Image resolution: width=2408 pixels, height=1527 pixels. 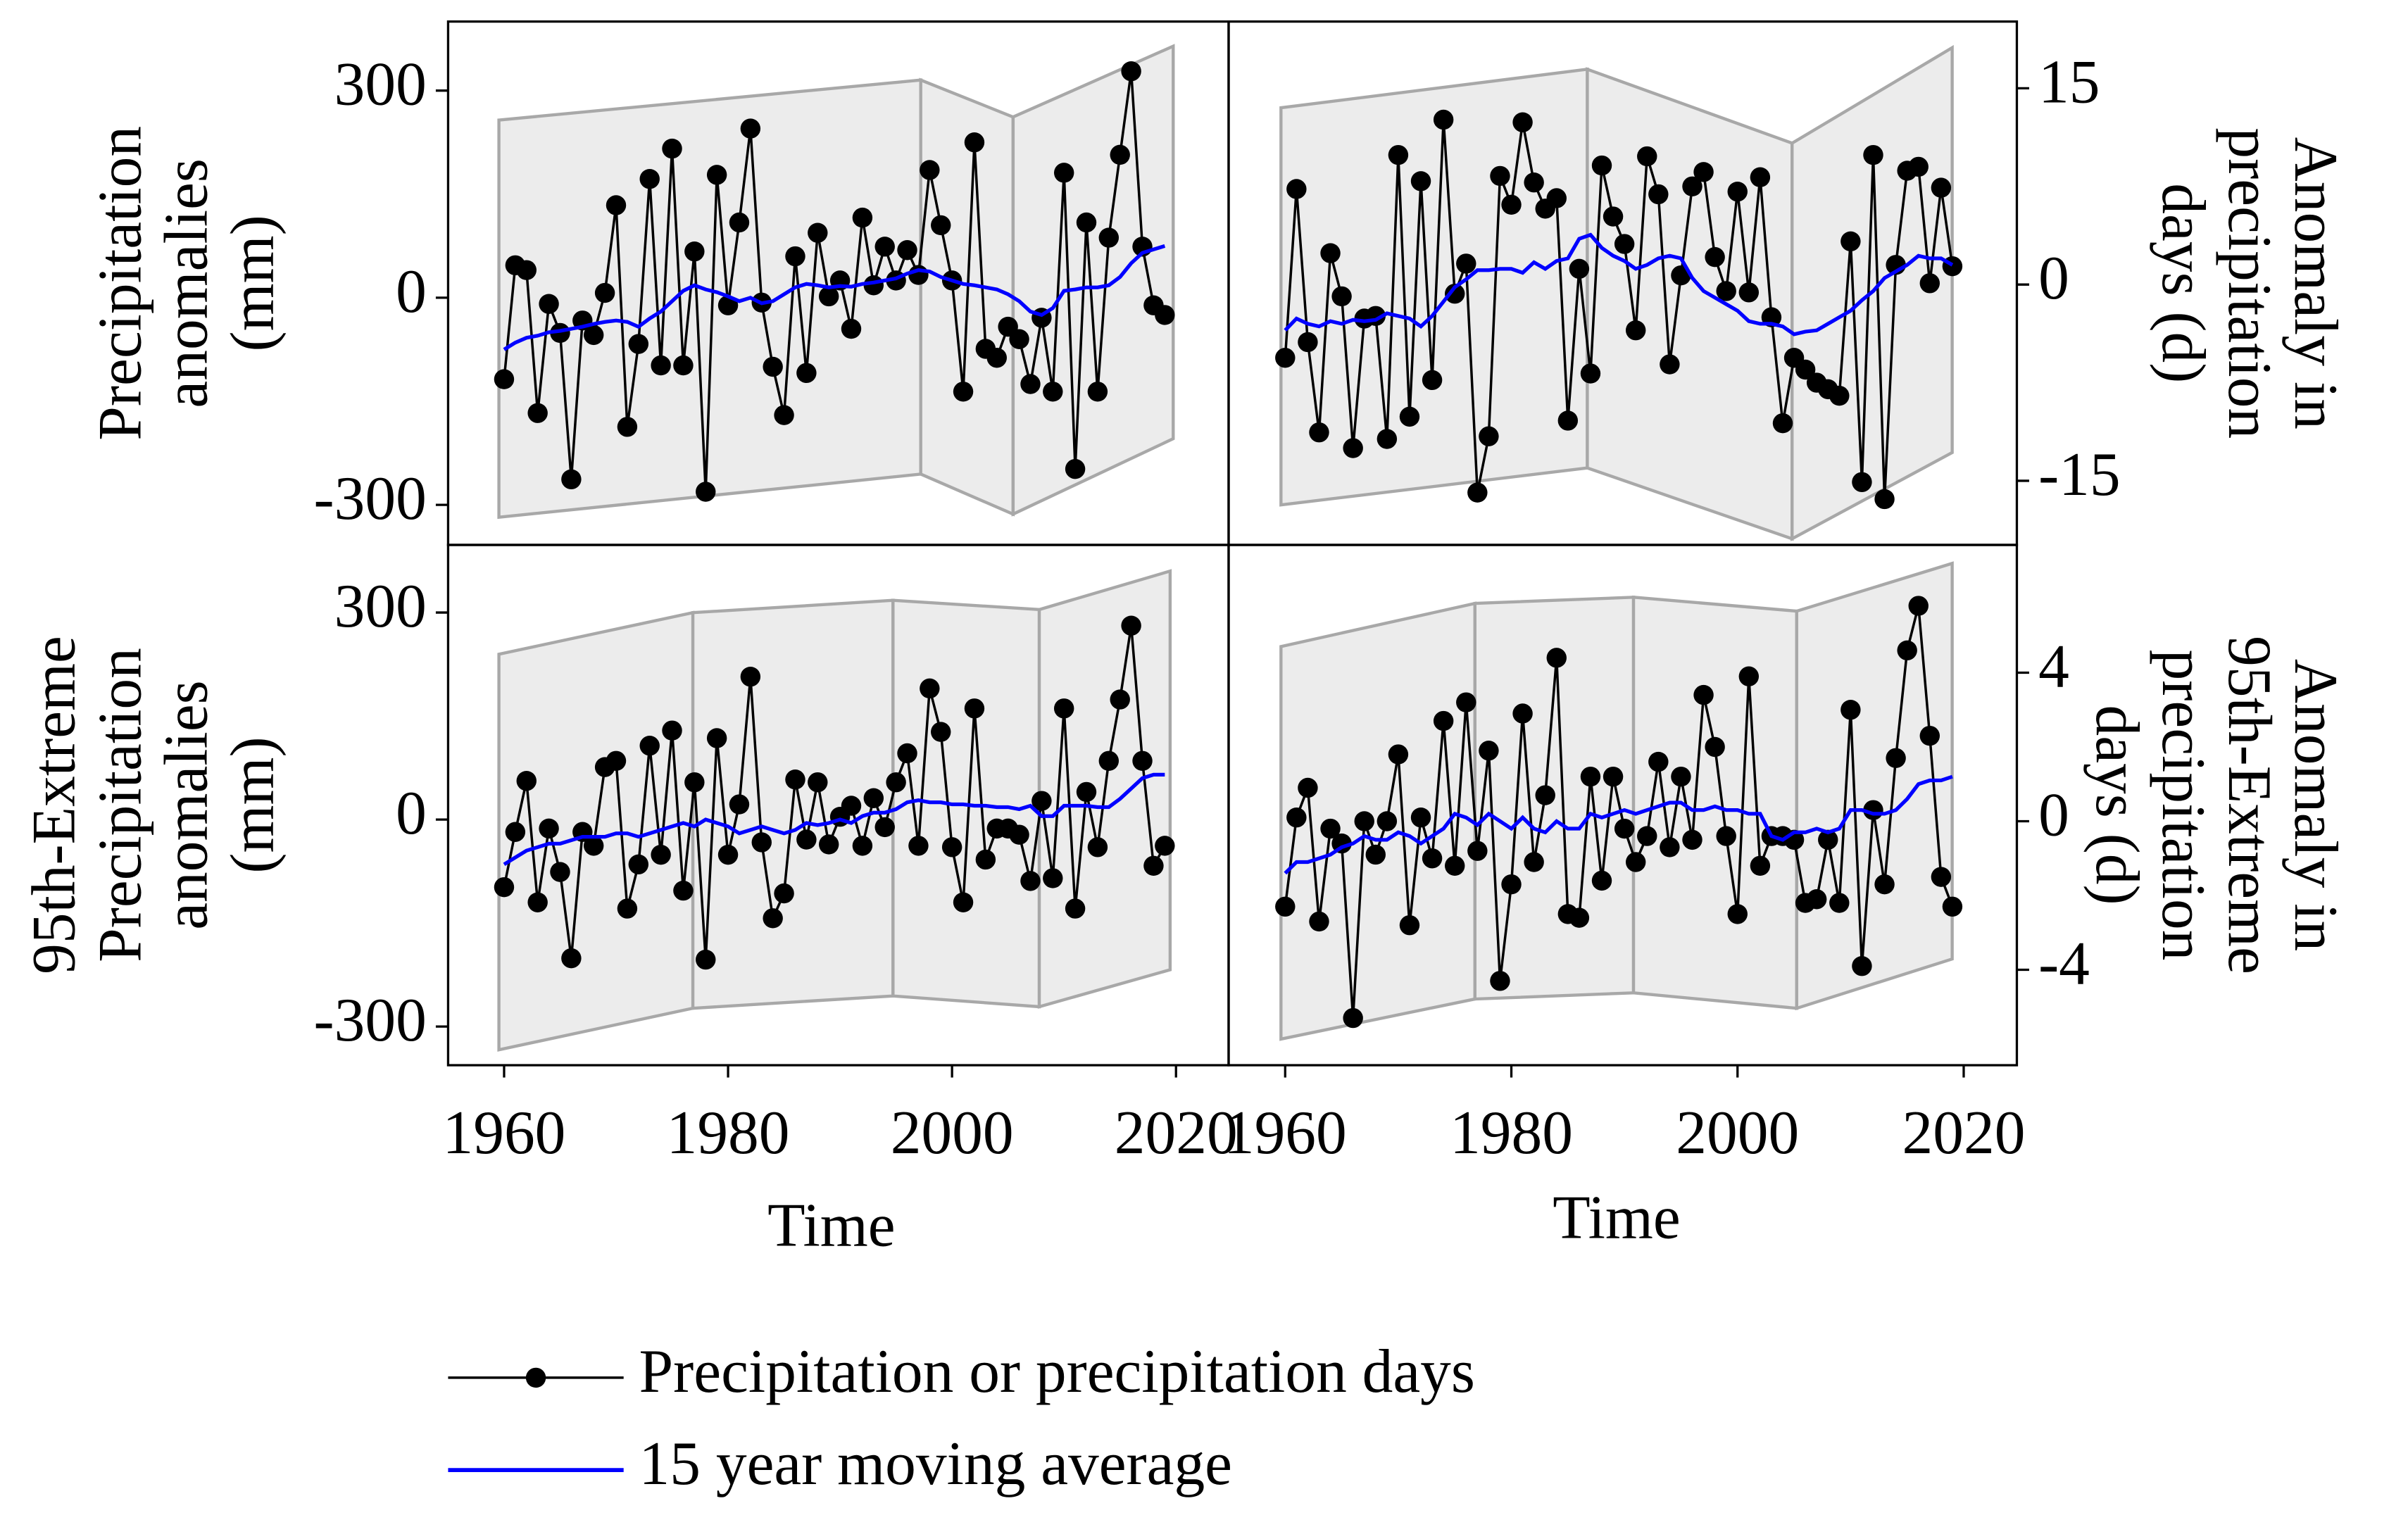 I want to click on y-tick-label: 300, so click(x=380, y=84).